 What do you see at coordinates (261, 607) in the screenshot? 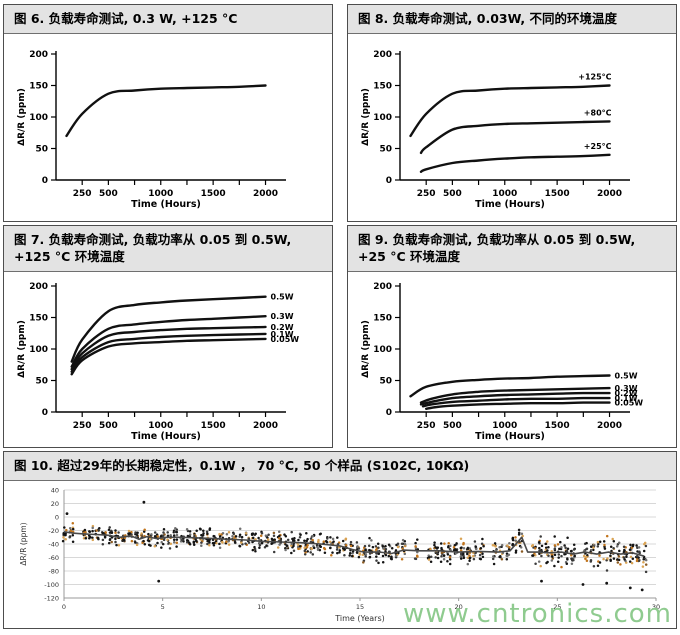
I see `svg-text: 10` at bounding box center [261, 607].